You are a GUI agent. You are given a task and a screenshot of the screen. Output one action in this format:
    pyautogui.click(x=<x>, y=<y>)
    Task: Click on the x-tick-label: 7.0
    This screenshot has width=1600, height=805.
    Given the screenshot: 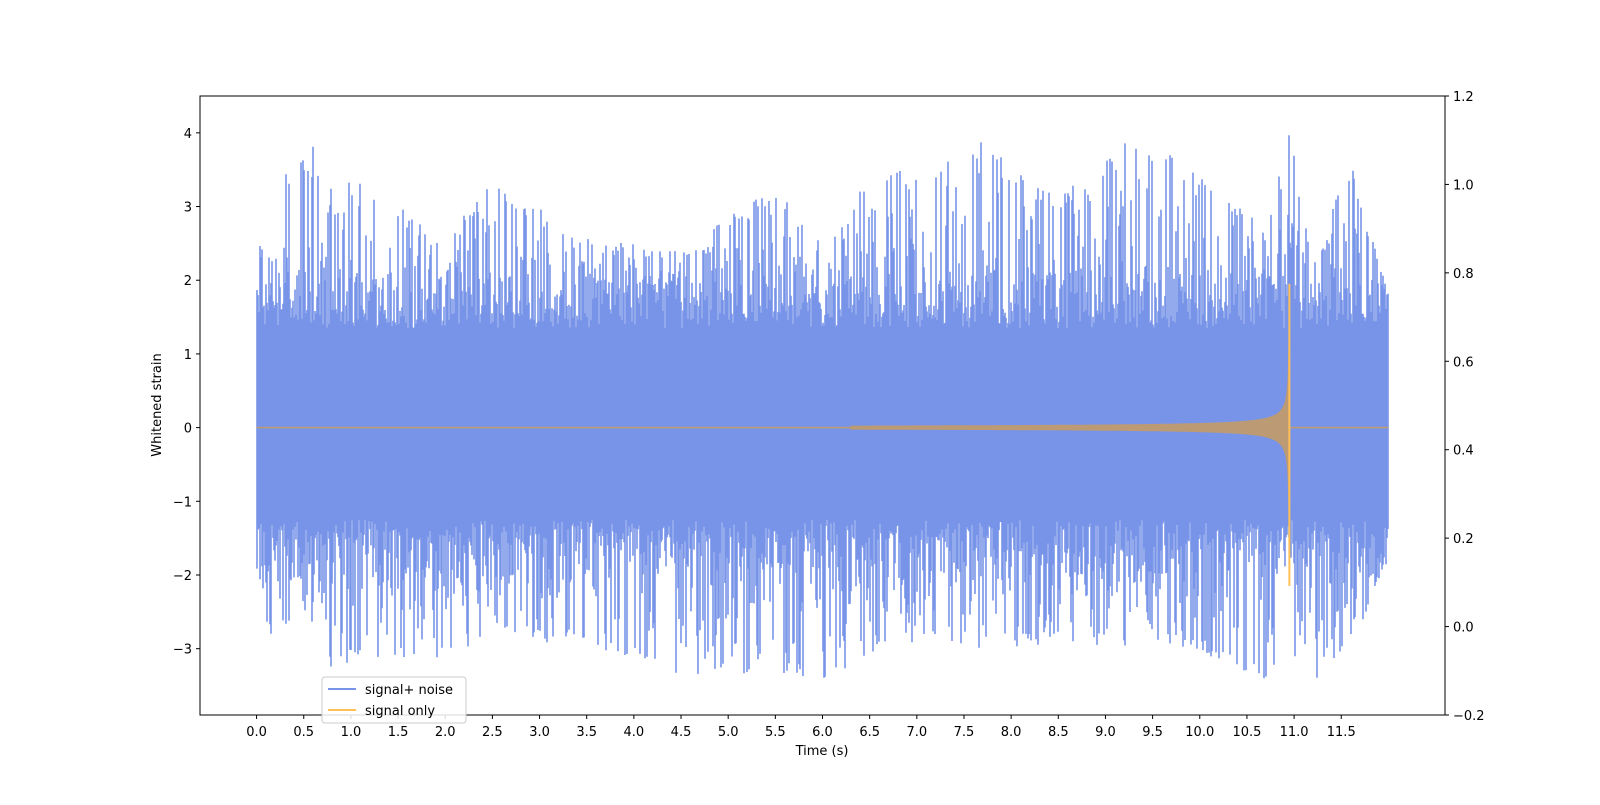 What is the action you would take?
    pyautogui.click(x=916, y=732)
    